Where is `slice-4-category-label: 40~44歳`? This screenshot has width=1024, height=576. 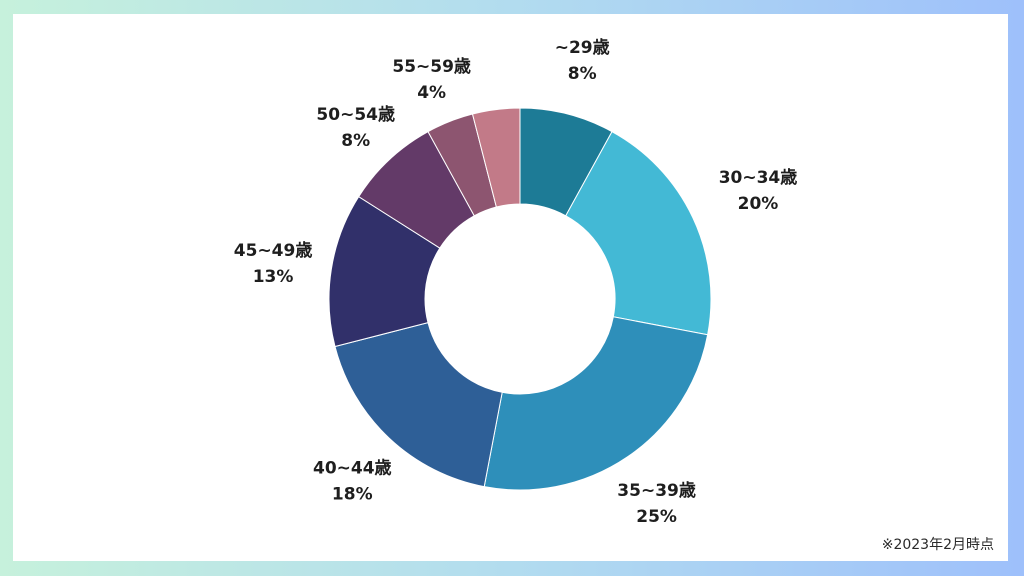 slice-4-category-label: 40~44歳 is located at coordinates (352, 468).